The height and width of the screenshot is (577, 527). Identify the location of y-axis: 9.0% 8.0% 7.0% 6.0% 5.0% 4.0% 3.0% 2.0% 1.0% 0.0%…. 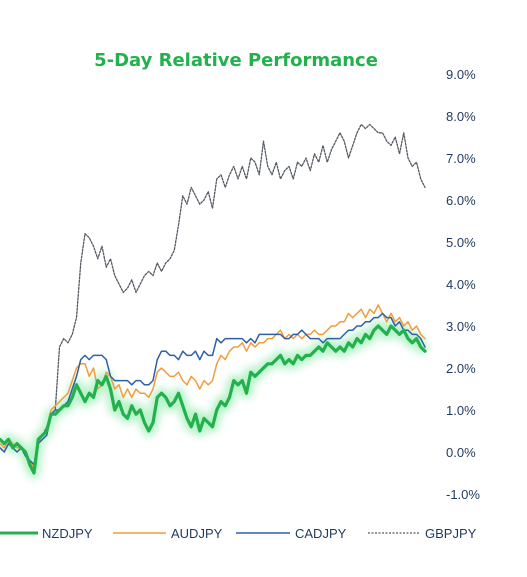
(463, 284).